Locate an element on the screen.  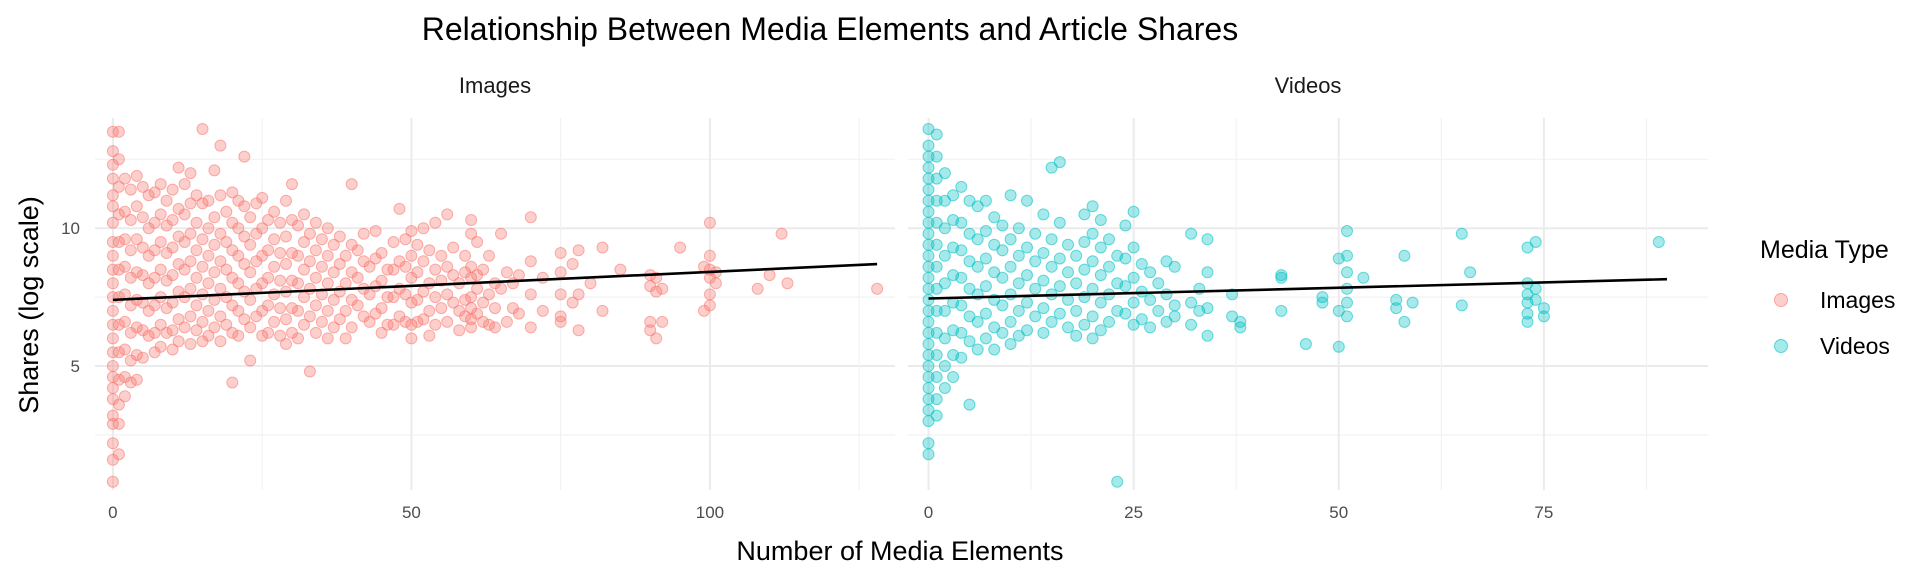
y-tick-label: 10 is located at coordinates (70, 228).